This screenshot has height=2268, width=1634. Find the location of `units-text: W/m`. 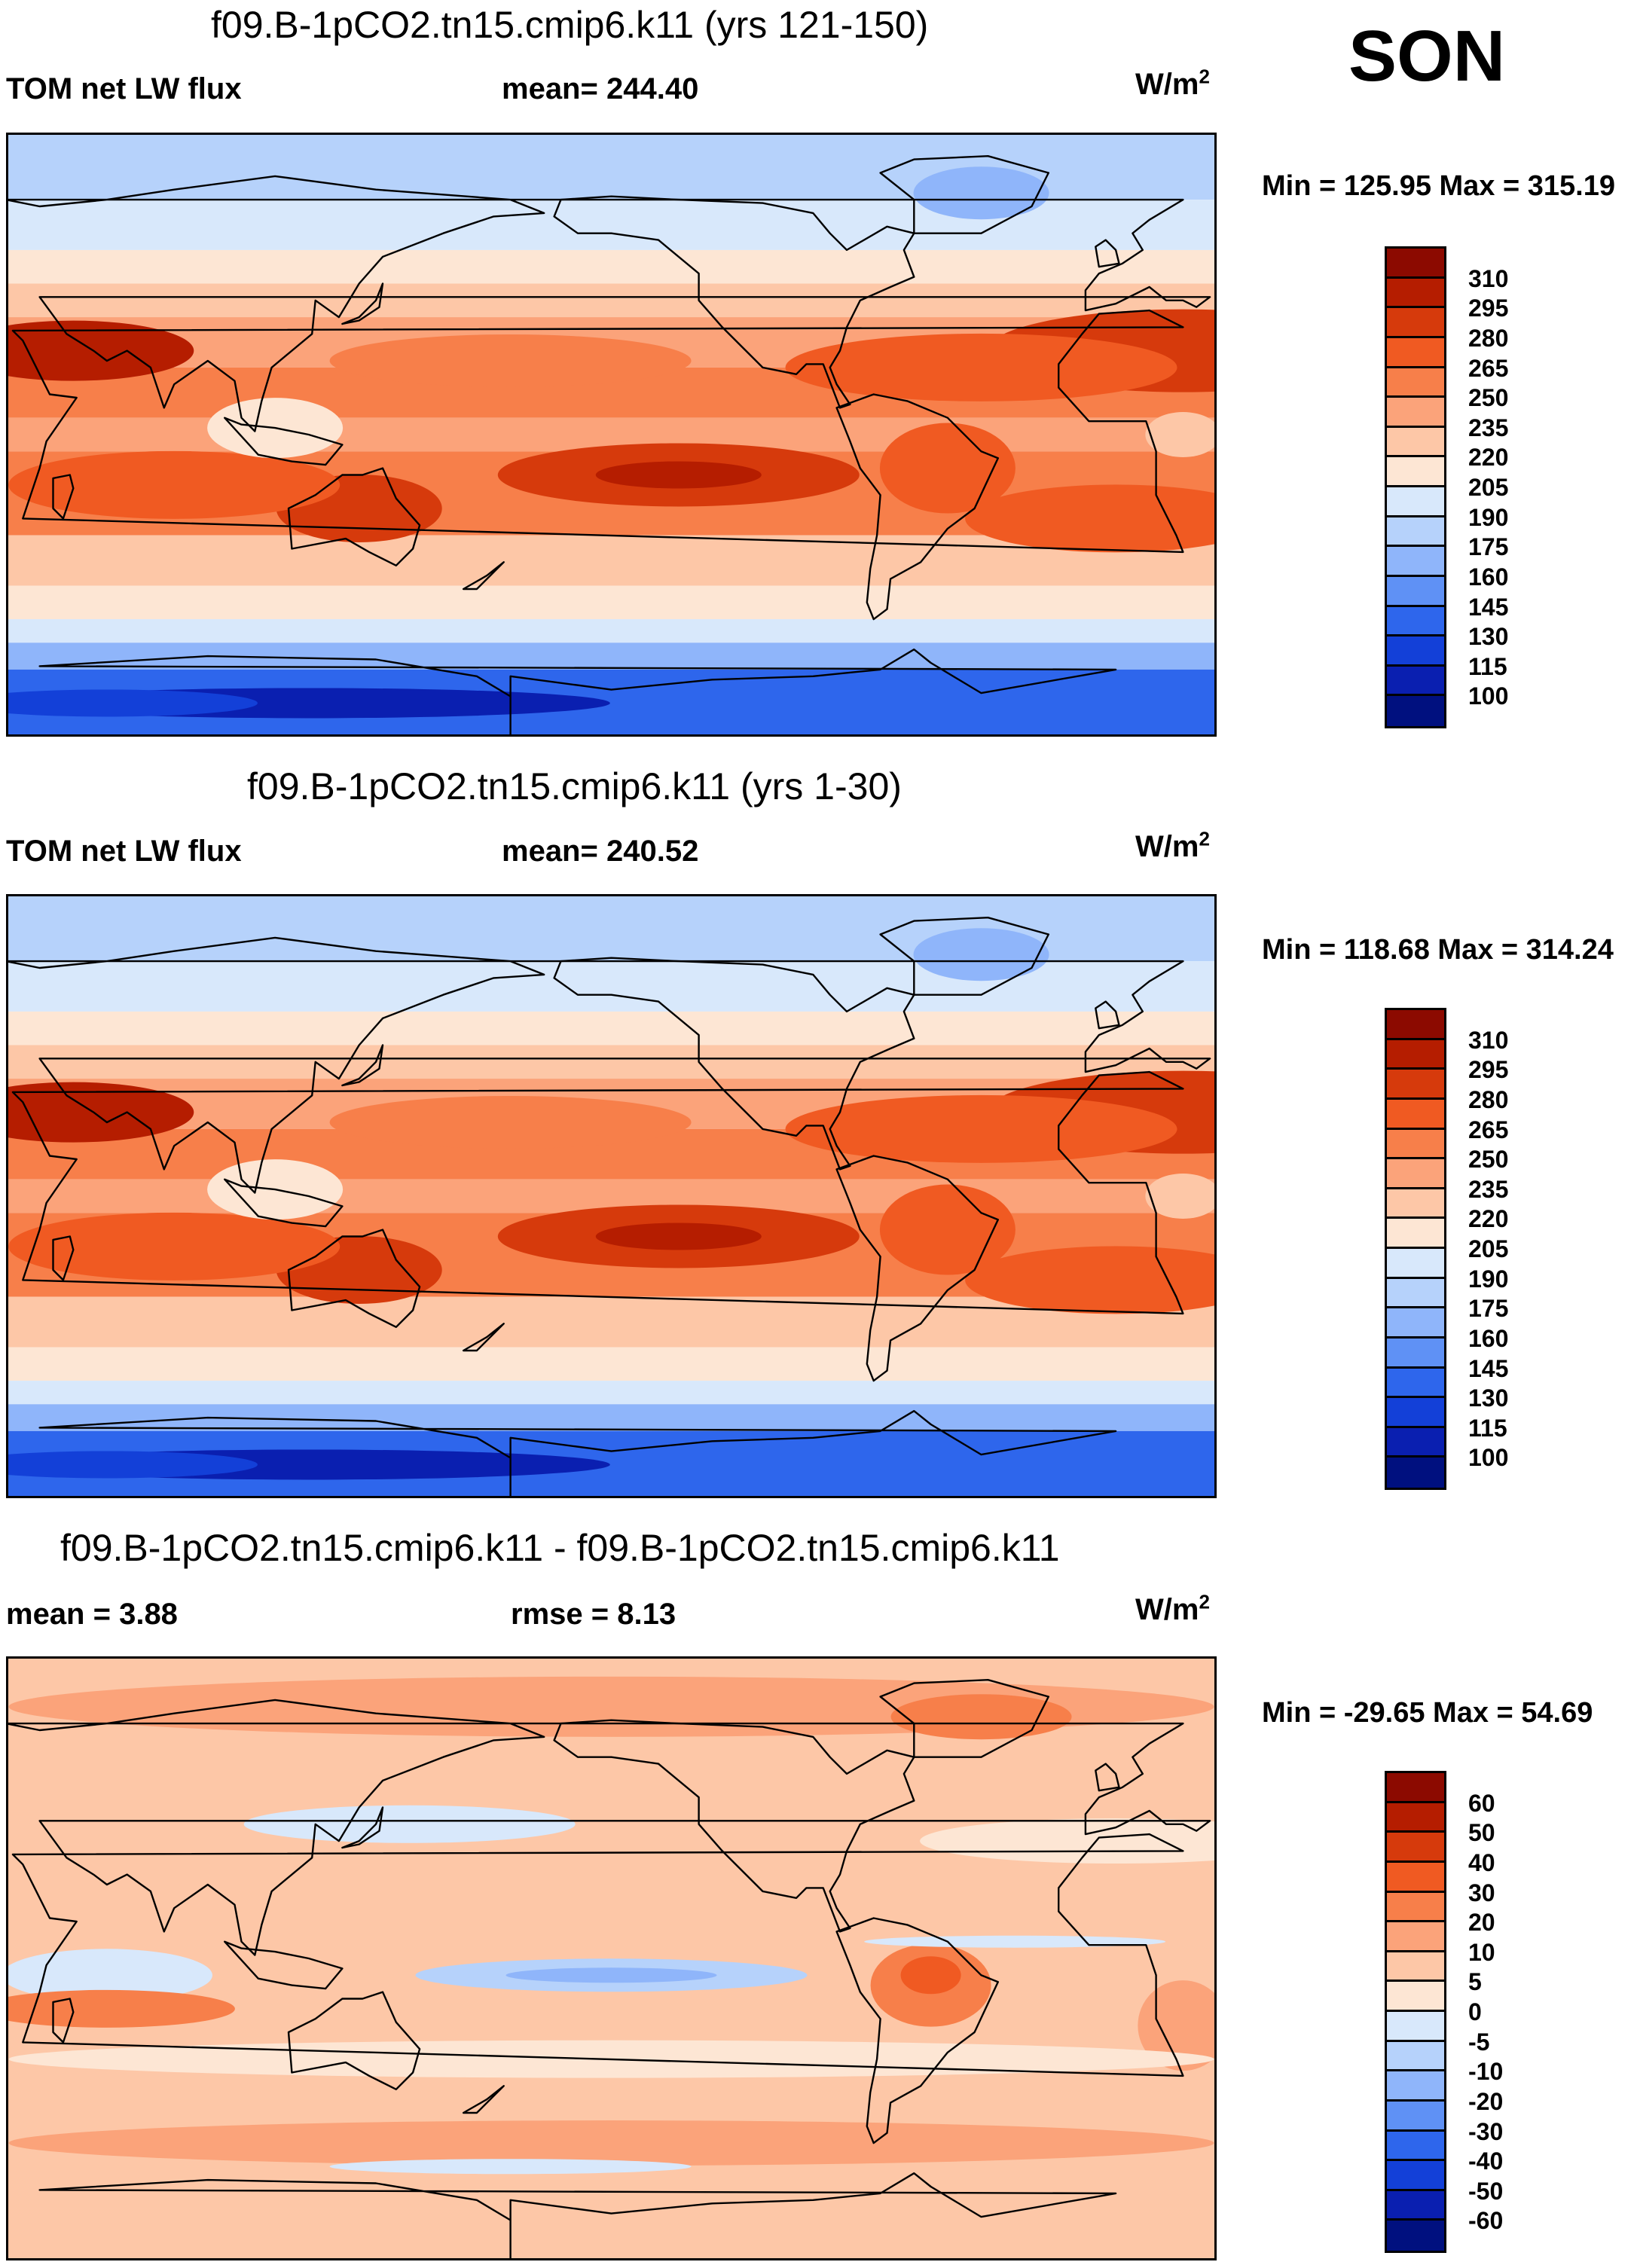

units-text: W/m is located at coordinates (1167, 1610).